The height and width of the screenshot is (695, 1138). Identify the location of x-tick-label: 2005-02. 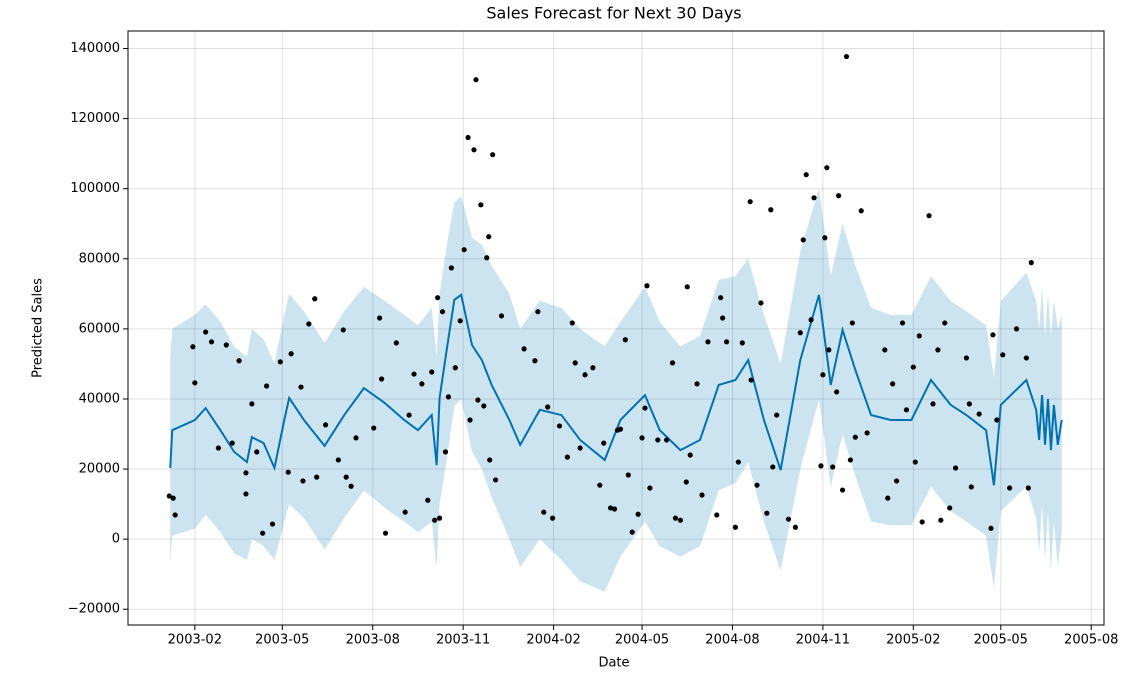
(913, 640).